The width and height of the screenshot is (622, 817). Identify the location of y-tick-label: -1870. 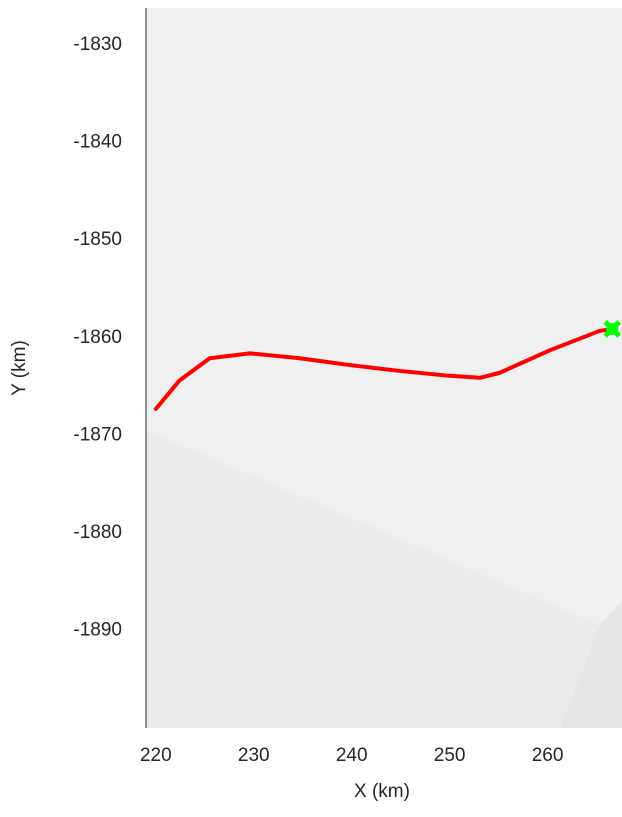
(97, 434).